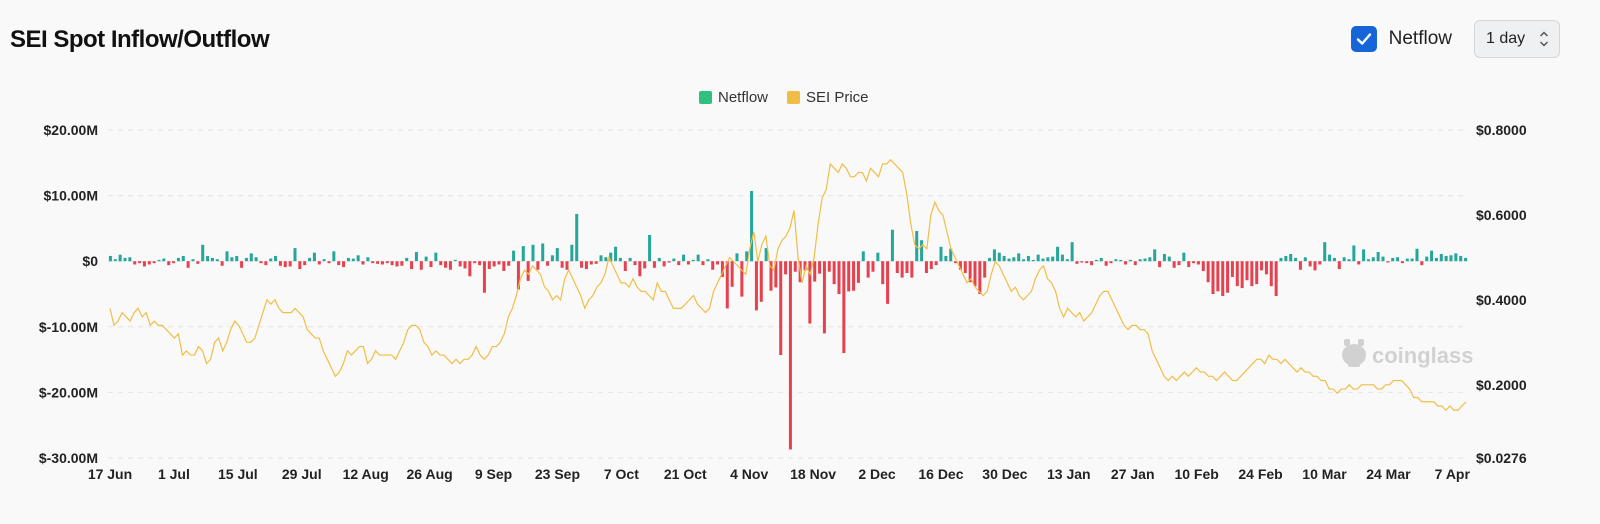 The height and width of the screenshot is (524, 1600). Describe the element at coordinates (793, 97) in the screenshot. I see `legend-swatch-sei-price` at that location.